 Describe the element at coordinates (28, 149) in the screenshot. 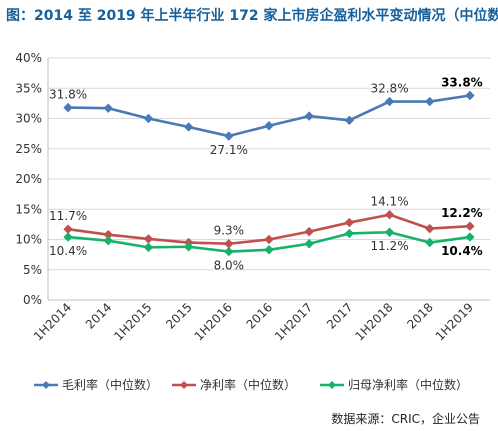

I see `y-tick-label: 25%` at that location.